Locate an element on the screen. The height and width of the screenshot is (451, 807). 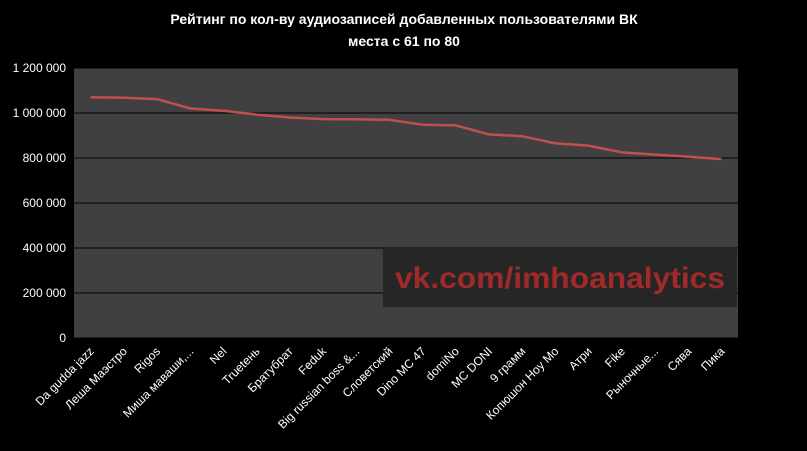
series-line is located at coordinates (406, 128).